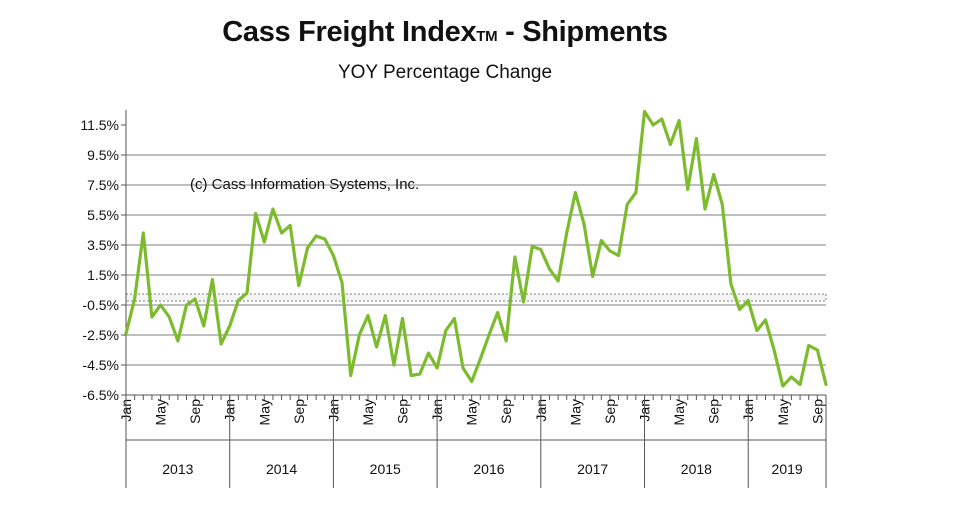  I want to click on y-tick-label: -6.5%, so click(100, 395).